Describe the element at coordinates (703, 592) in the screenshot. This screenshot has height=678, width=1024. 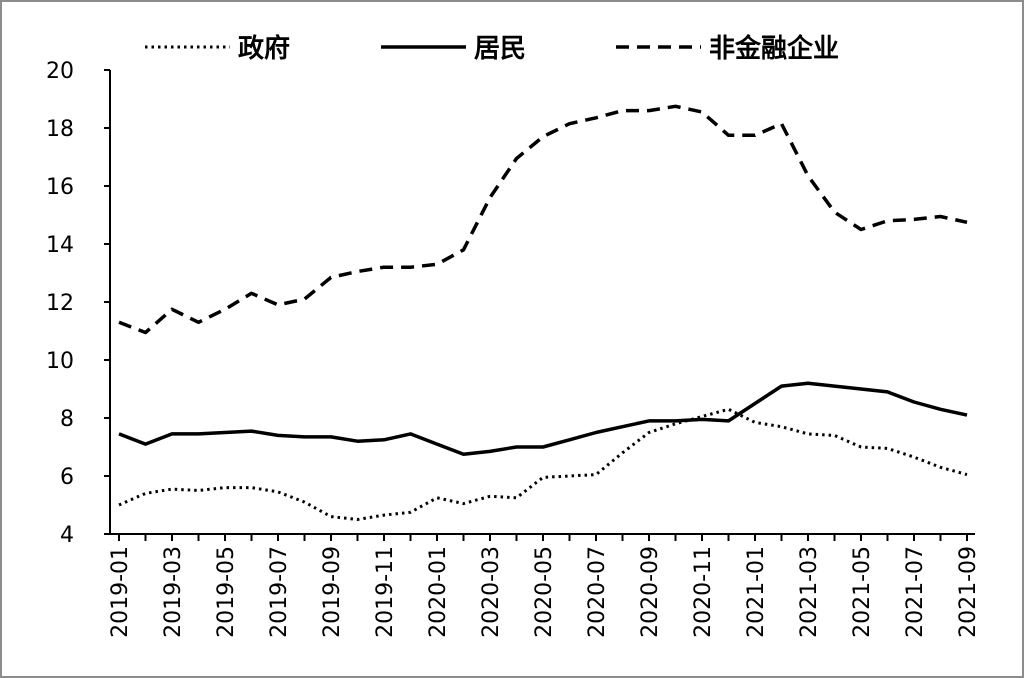
I see `x-tick-label: 2020-11` at that location.